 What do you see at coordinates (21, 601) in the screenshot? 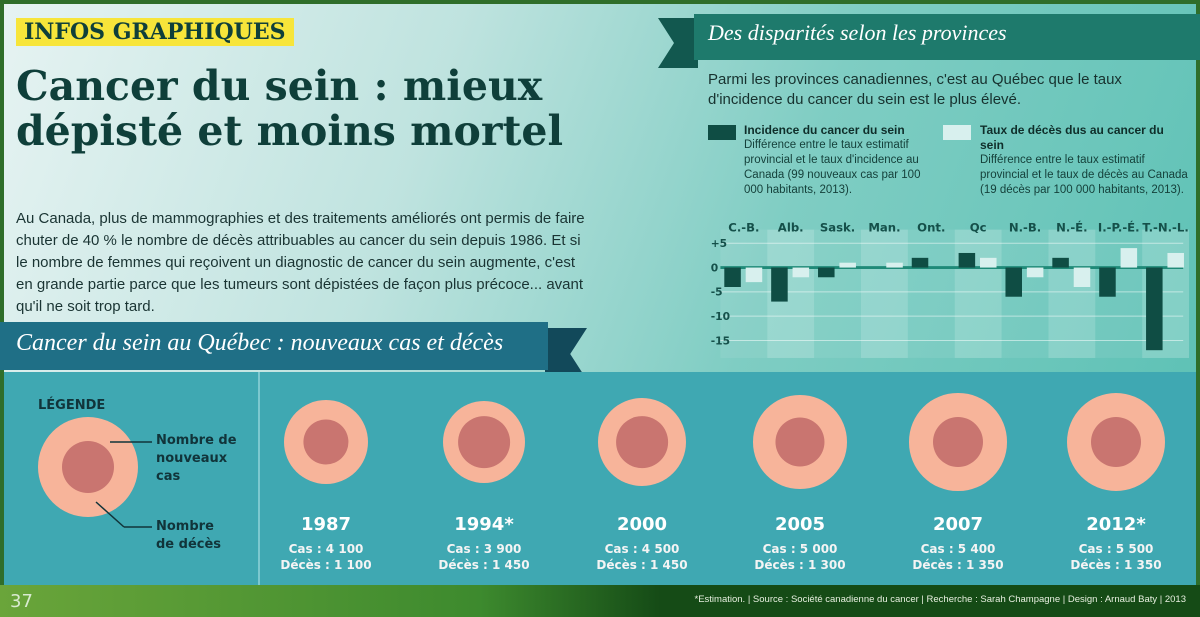
I see `page-number: 37` at bounding box center [21, 601].